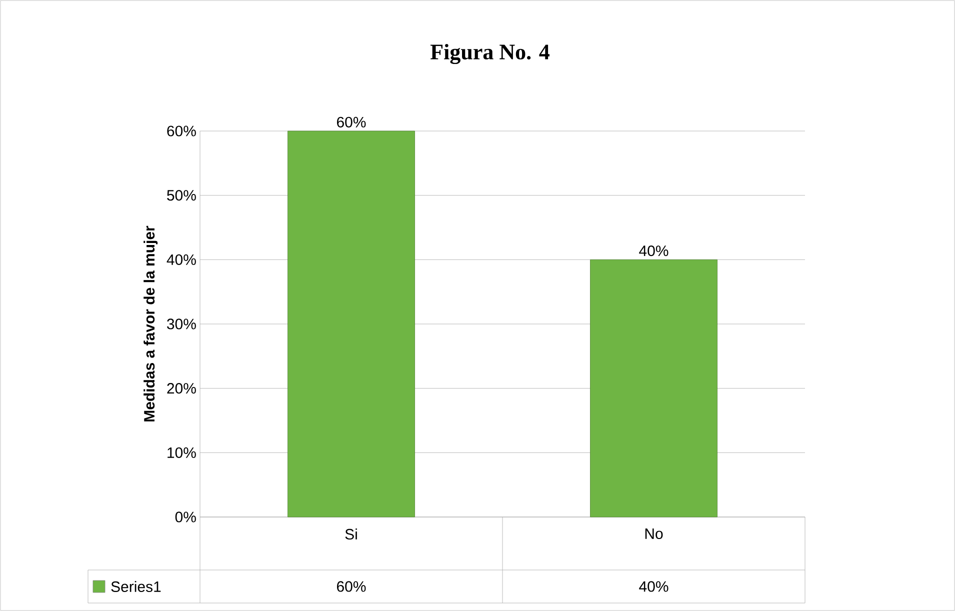 Image resolution: width=955 pixels, height=611 pixels. Describe the element at coordinates (181, 131) in the screenshot. I see `y-tick-label: 60%` at that location.